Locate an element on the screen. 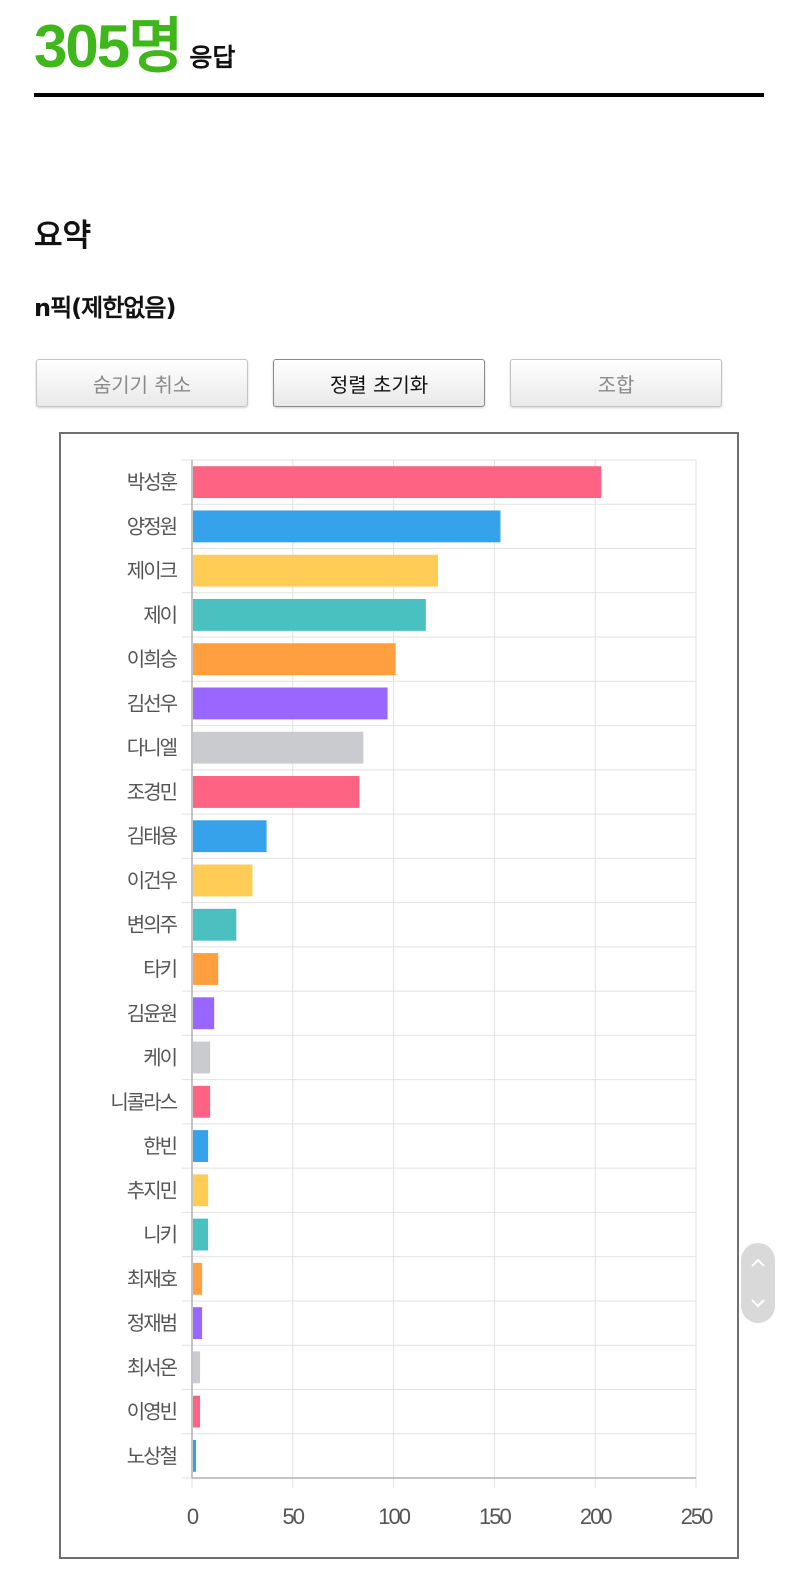  category-label: 김선우 is located at coordinates (152, 703).